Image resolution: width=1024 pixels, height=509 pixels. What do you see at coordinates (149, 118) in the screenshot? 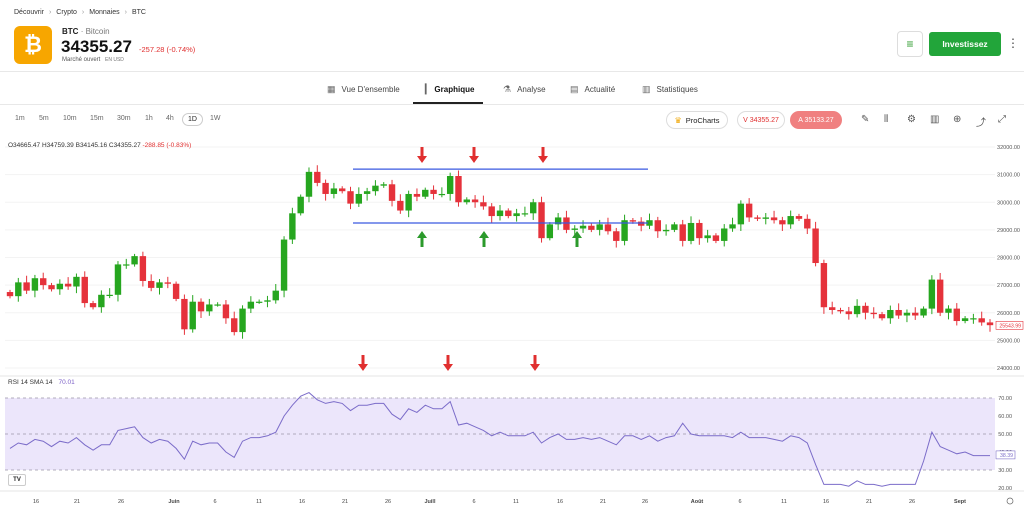
I see `timeframe-button: 1h` at bounding box center [149, 118].